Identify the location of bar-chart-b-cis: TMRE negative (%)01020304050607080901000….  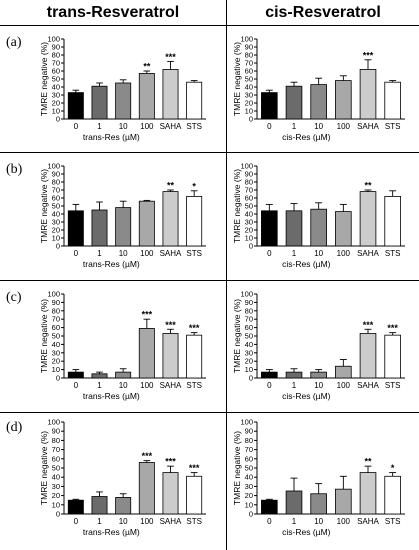
(319, 215).